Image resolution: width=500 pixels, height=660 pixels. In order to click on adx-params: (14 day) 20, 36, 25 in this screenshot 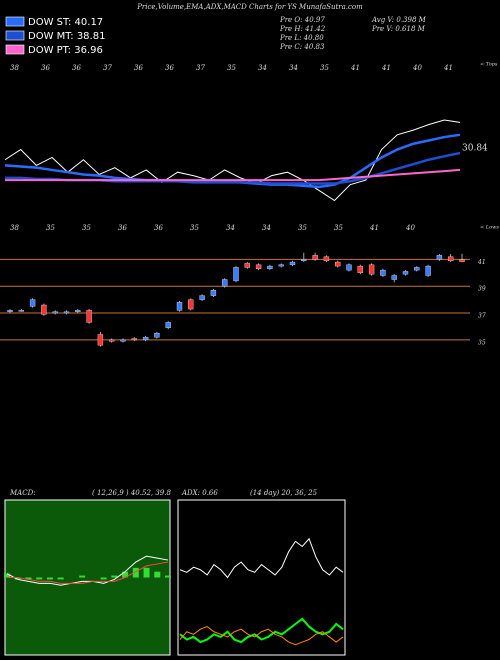, I will do `click(284, 493)`.